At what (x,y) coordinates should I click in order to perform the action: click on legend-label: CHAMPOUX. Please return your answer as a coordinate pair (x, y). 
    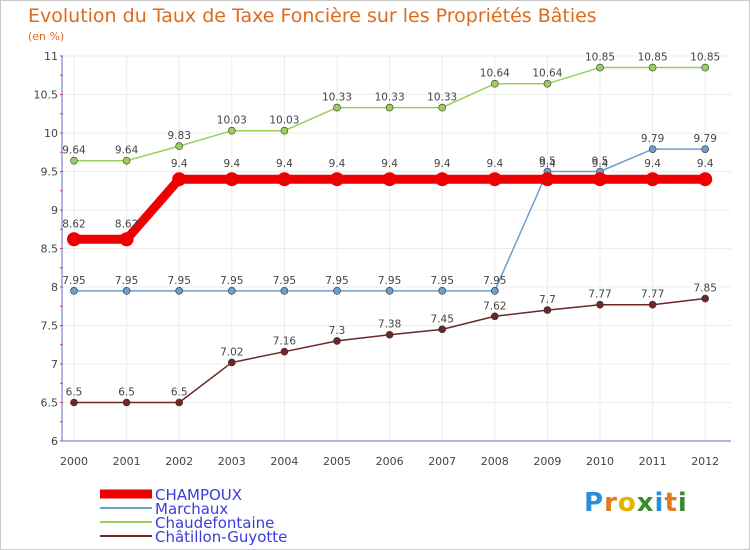
    Looking at the image, I should click on (198, 495).